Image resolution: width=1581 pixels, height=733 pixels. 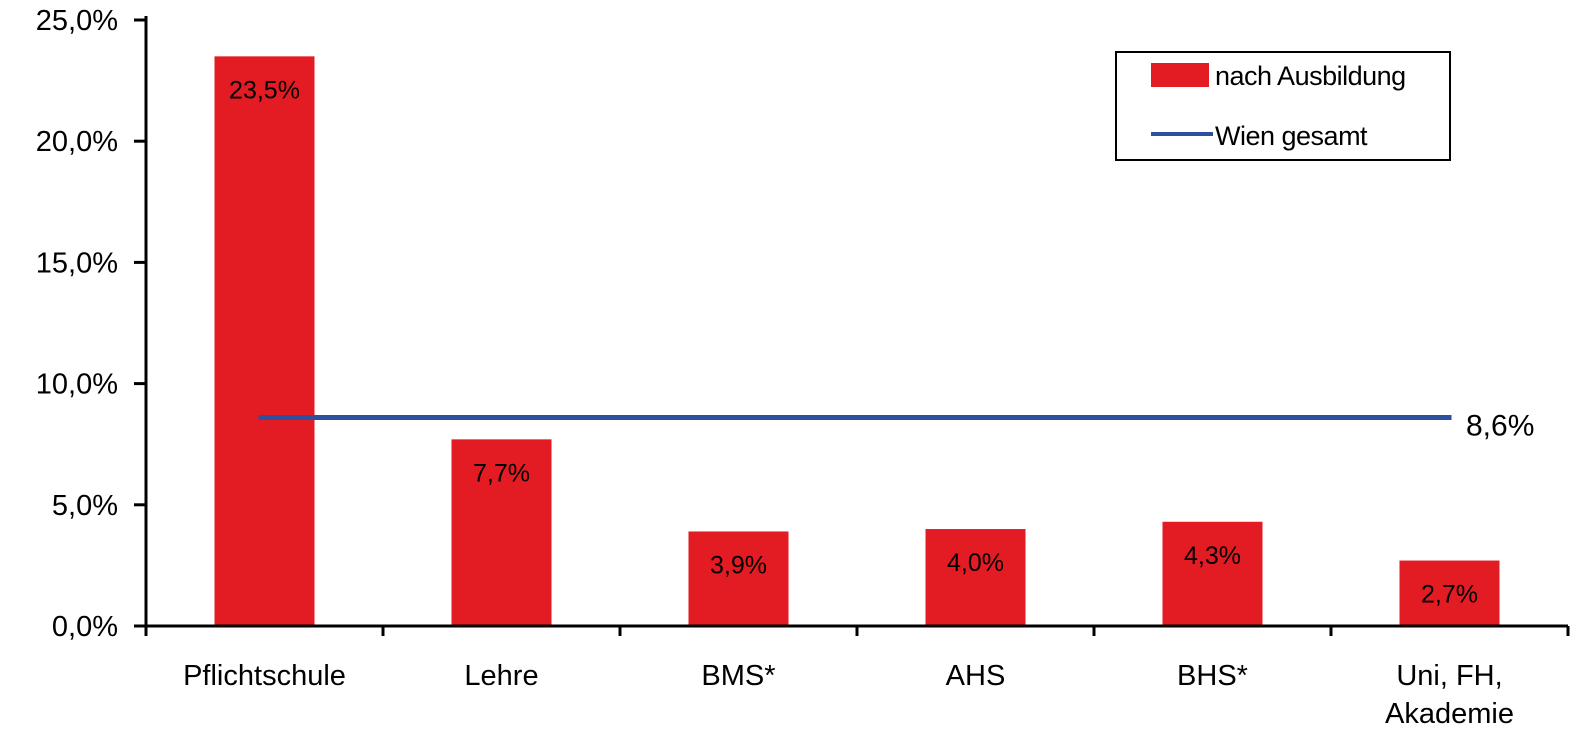 What do you see at coordinates (1283, 106) in the screenshot?
I see `legend: nach Ausbildung Wien gesamt` at bounding box center [1283, 106].